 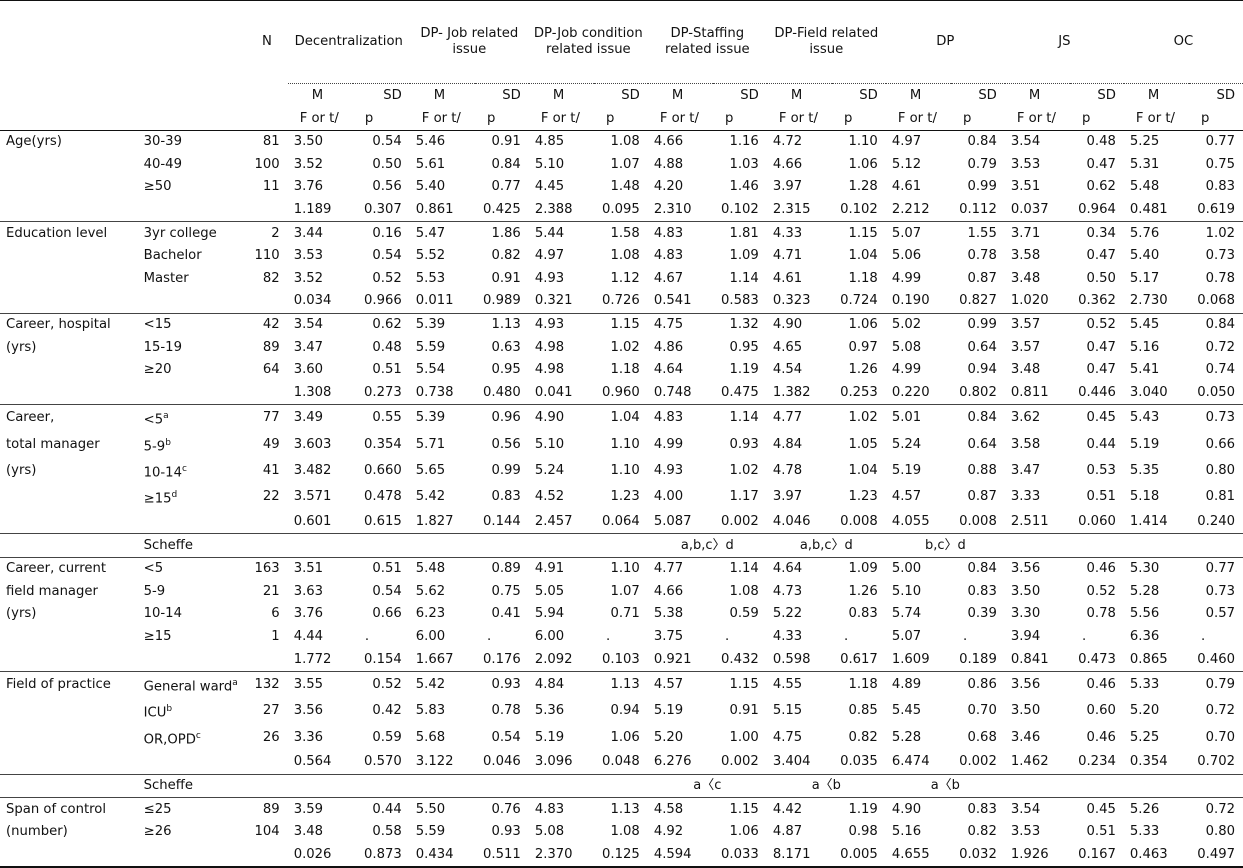 What do you see at coordinates (320, 233) in the screenshot?
I see `value-cell: 3.44` at bounding box center [320, 233].